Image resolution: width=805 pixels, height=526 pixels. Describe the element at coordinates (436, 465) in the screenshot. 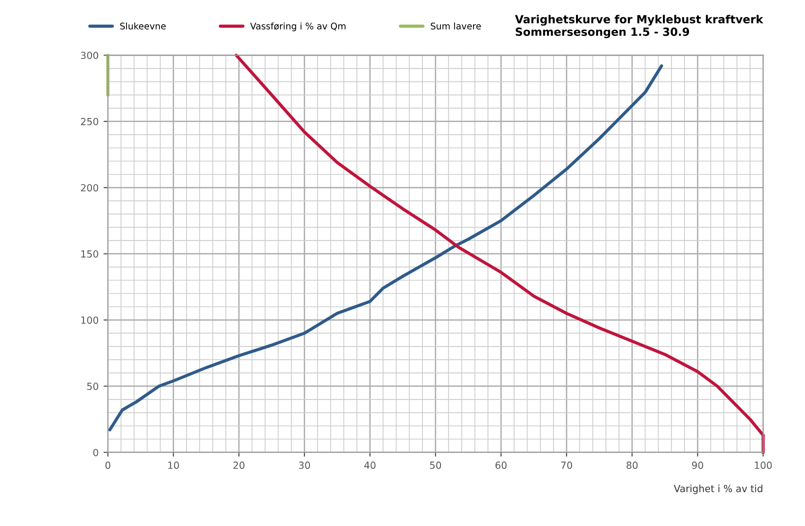

I see `x-tick-label: 50` at that location.